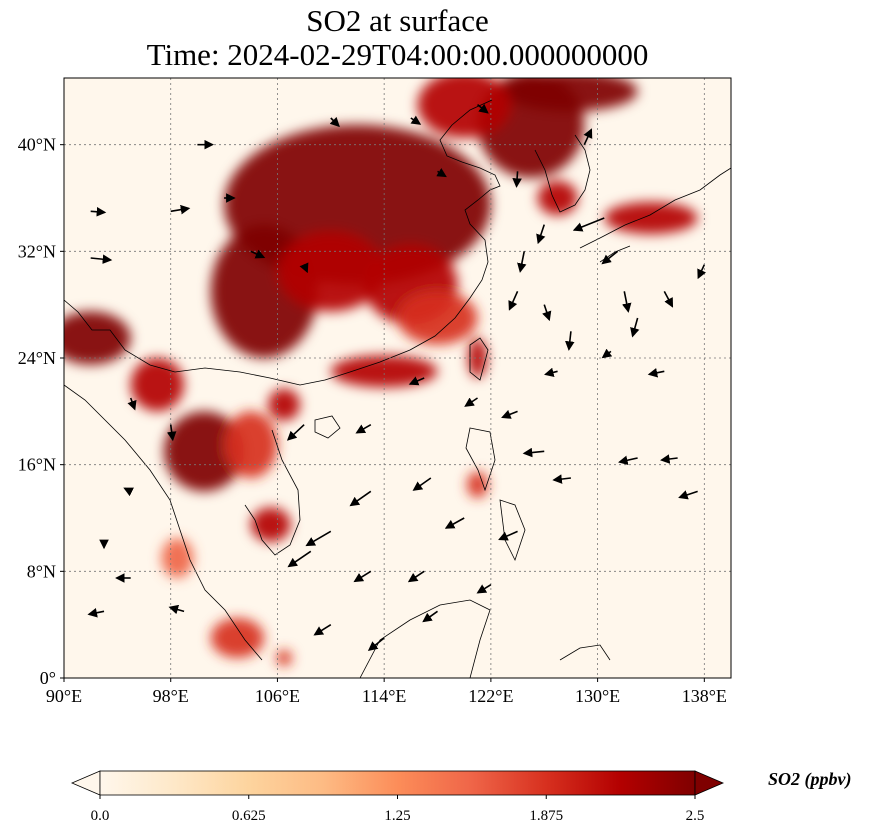 The height and width of the screenshot is (836, 875). I want to click on y-axis-ticks: 0° 8°N 16°N 24°N 32°N 40°N, so click(41, 411).